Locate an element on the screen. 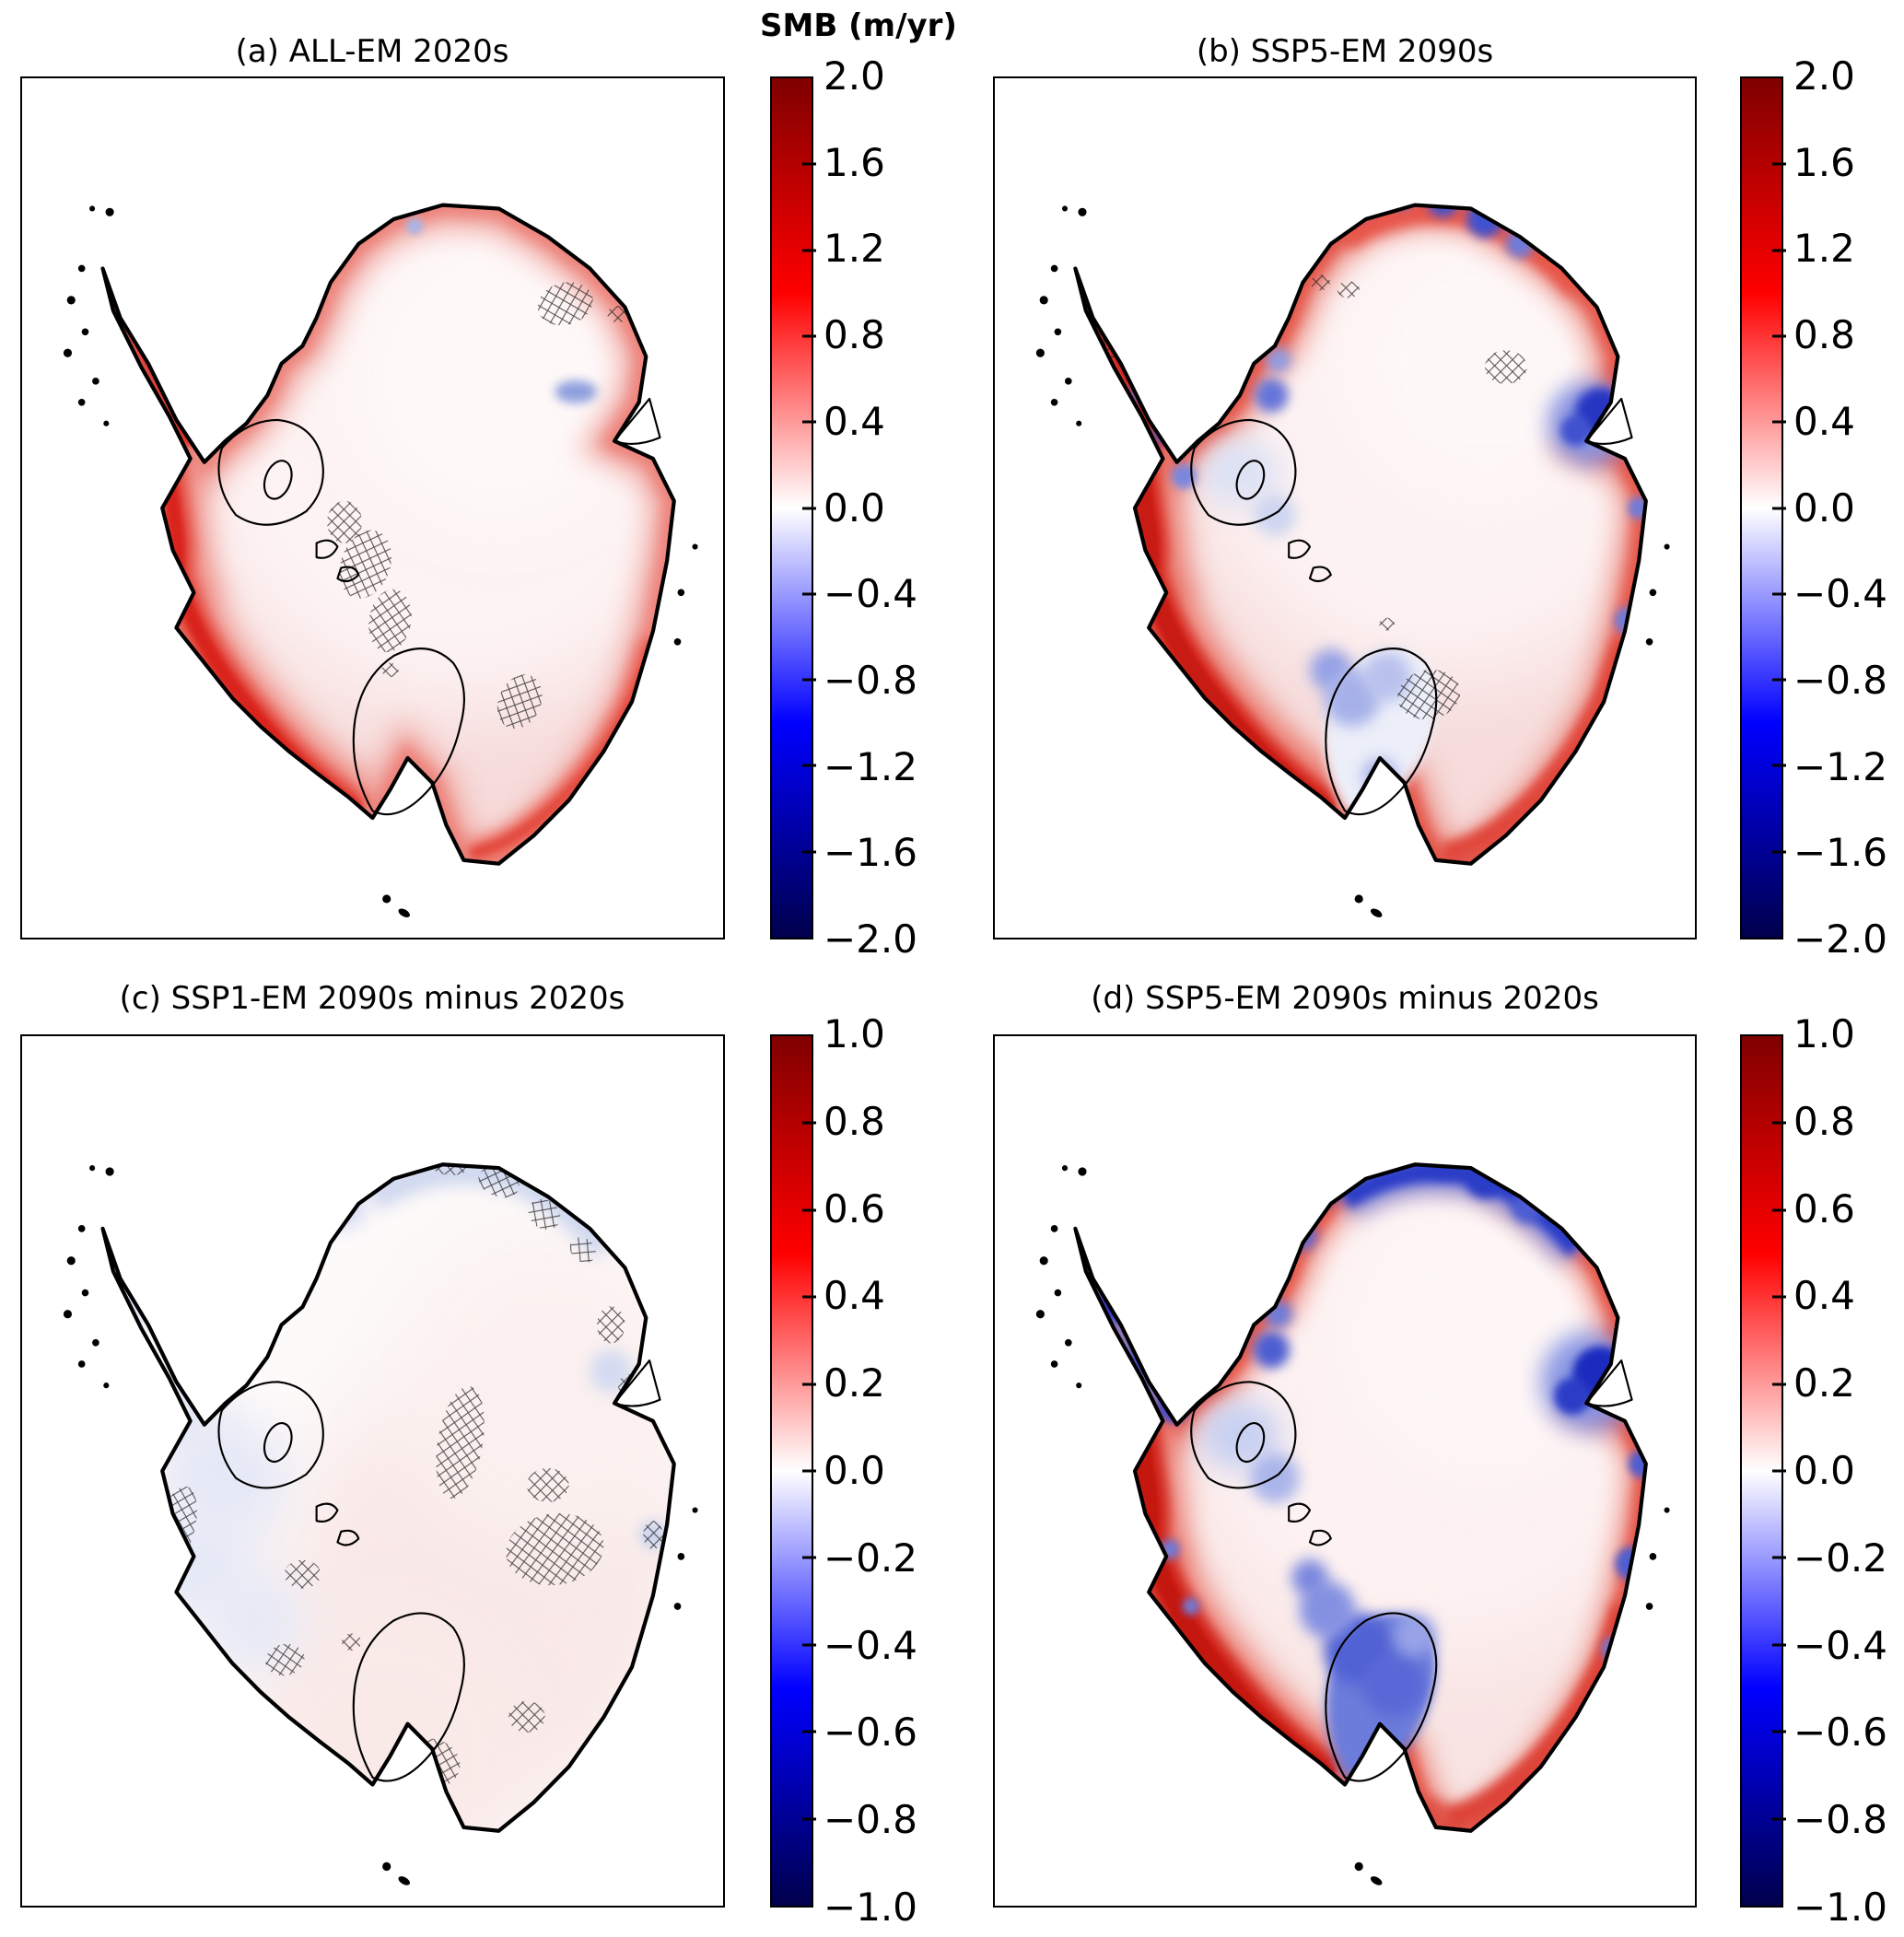 Image resolution: width=1904 pixels, height=1937 pixels. map-b-antarctica is located at coordinates (1352, 499).